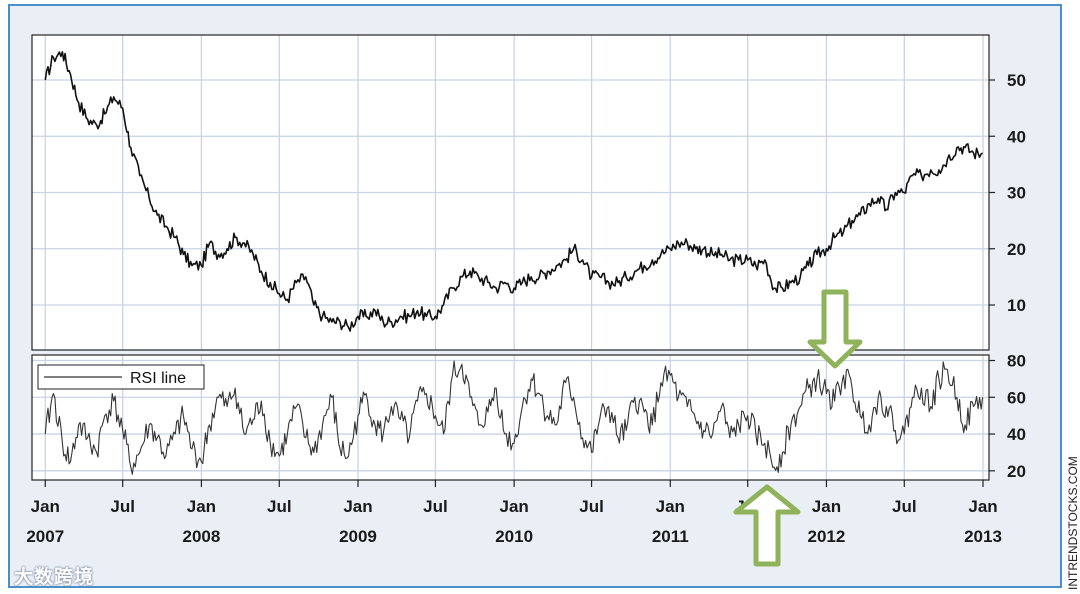  I want to click on watermark-logo: 大数跨境, so click(54, 577).